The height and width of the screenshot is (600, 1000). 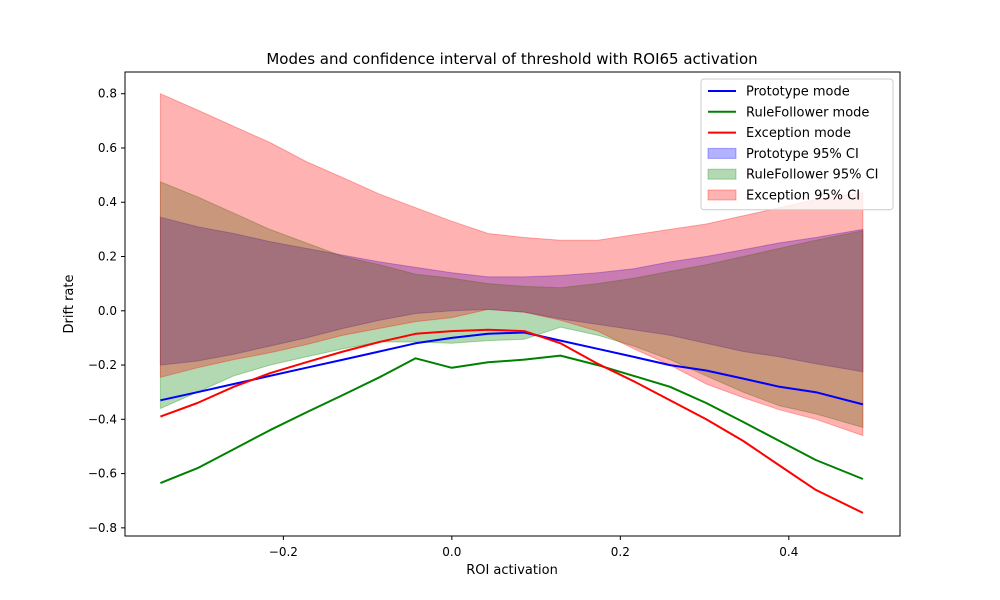 What do you see at coordinates (807, 112) in the screenshot?
I see `legend-label: RuleFollower mode` at bounding box center [807, 112].